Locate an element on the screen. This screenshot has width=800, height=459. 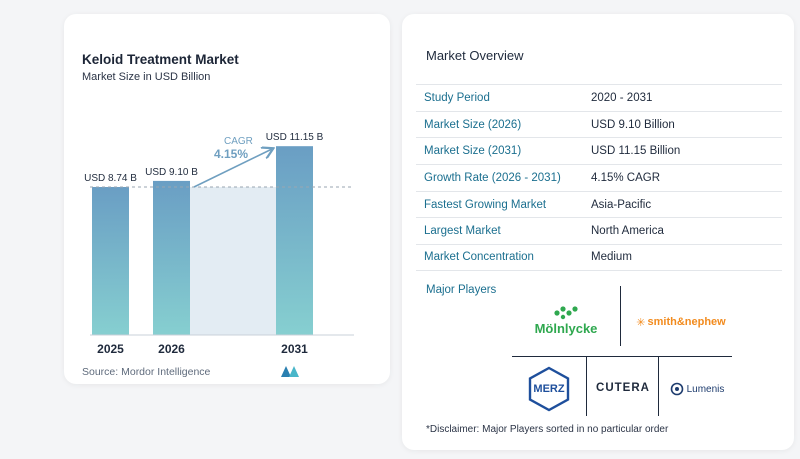
mordor-logo-icon is located at coordinates (290, 371).